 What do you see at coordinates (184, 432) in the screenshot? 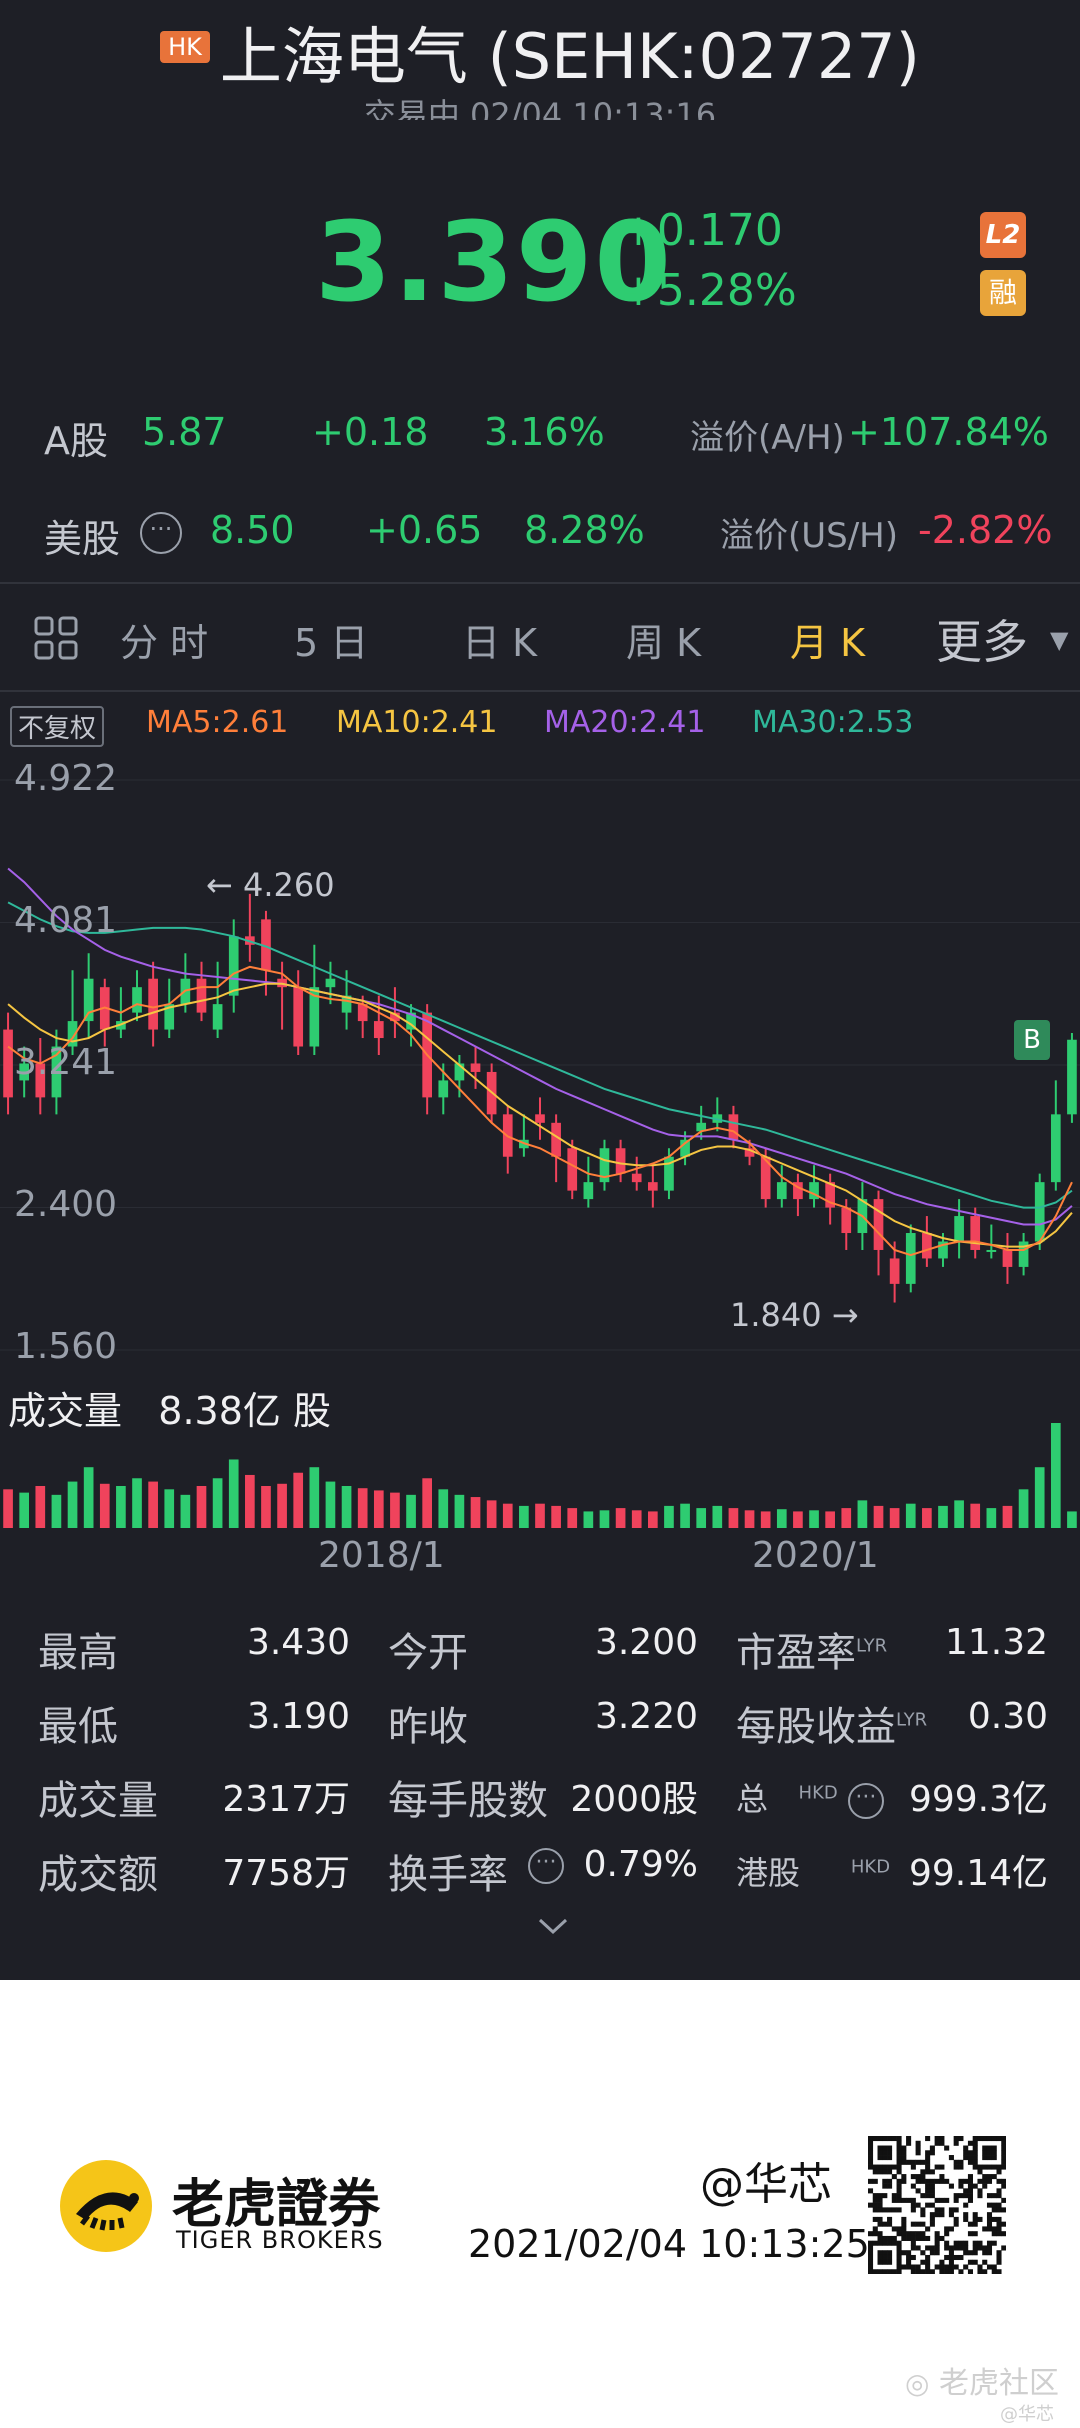
I see `a-share-price: 5.87` at bounding box center [184, 432].